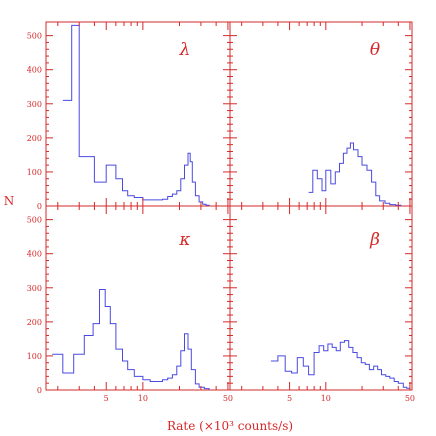  I want to click on panel-label-kappa: κ, so click(184, 240).